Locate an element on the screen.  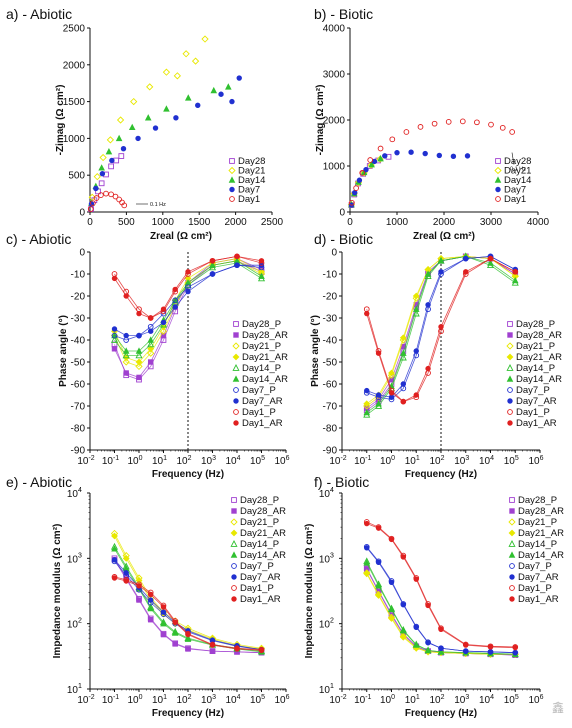
x-tick-label: 2500 is located at coordinates (272, 222).